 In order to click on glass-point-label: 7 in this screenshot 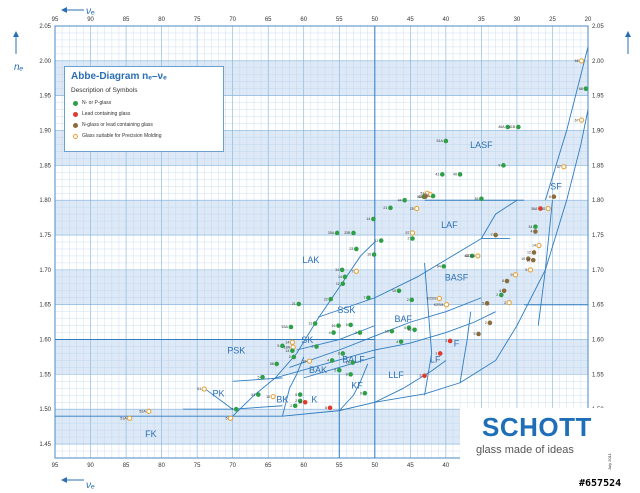, I will do `click(352, 271)`.